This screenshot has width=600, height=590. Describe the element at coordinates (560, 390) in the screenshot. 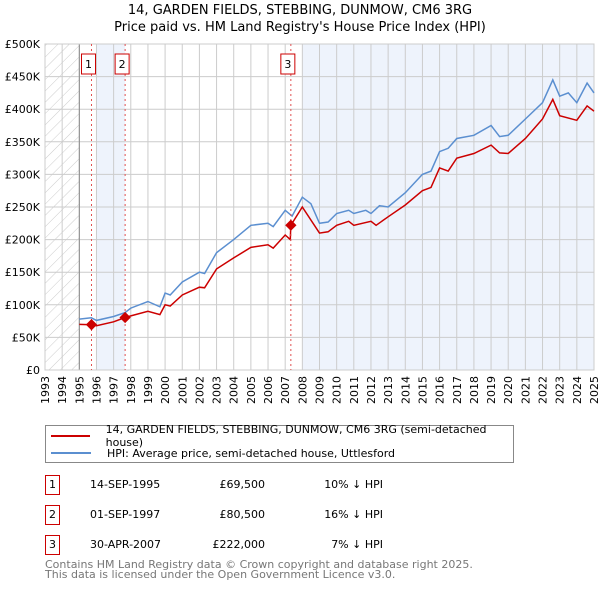

I see `x-tick-label: 2023` at that location.